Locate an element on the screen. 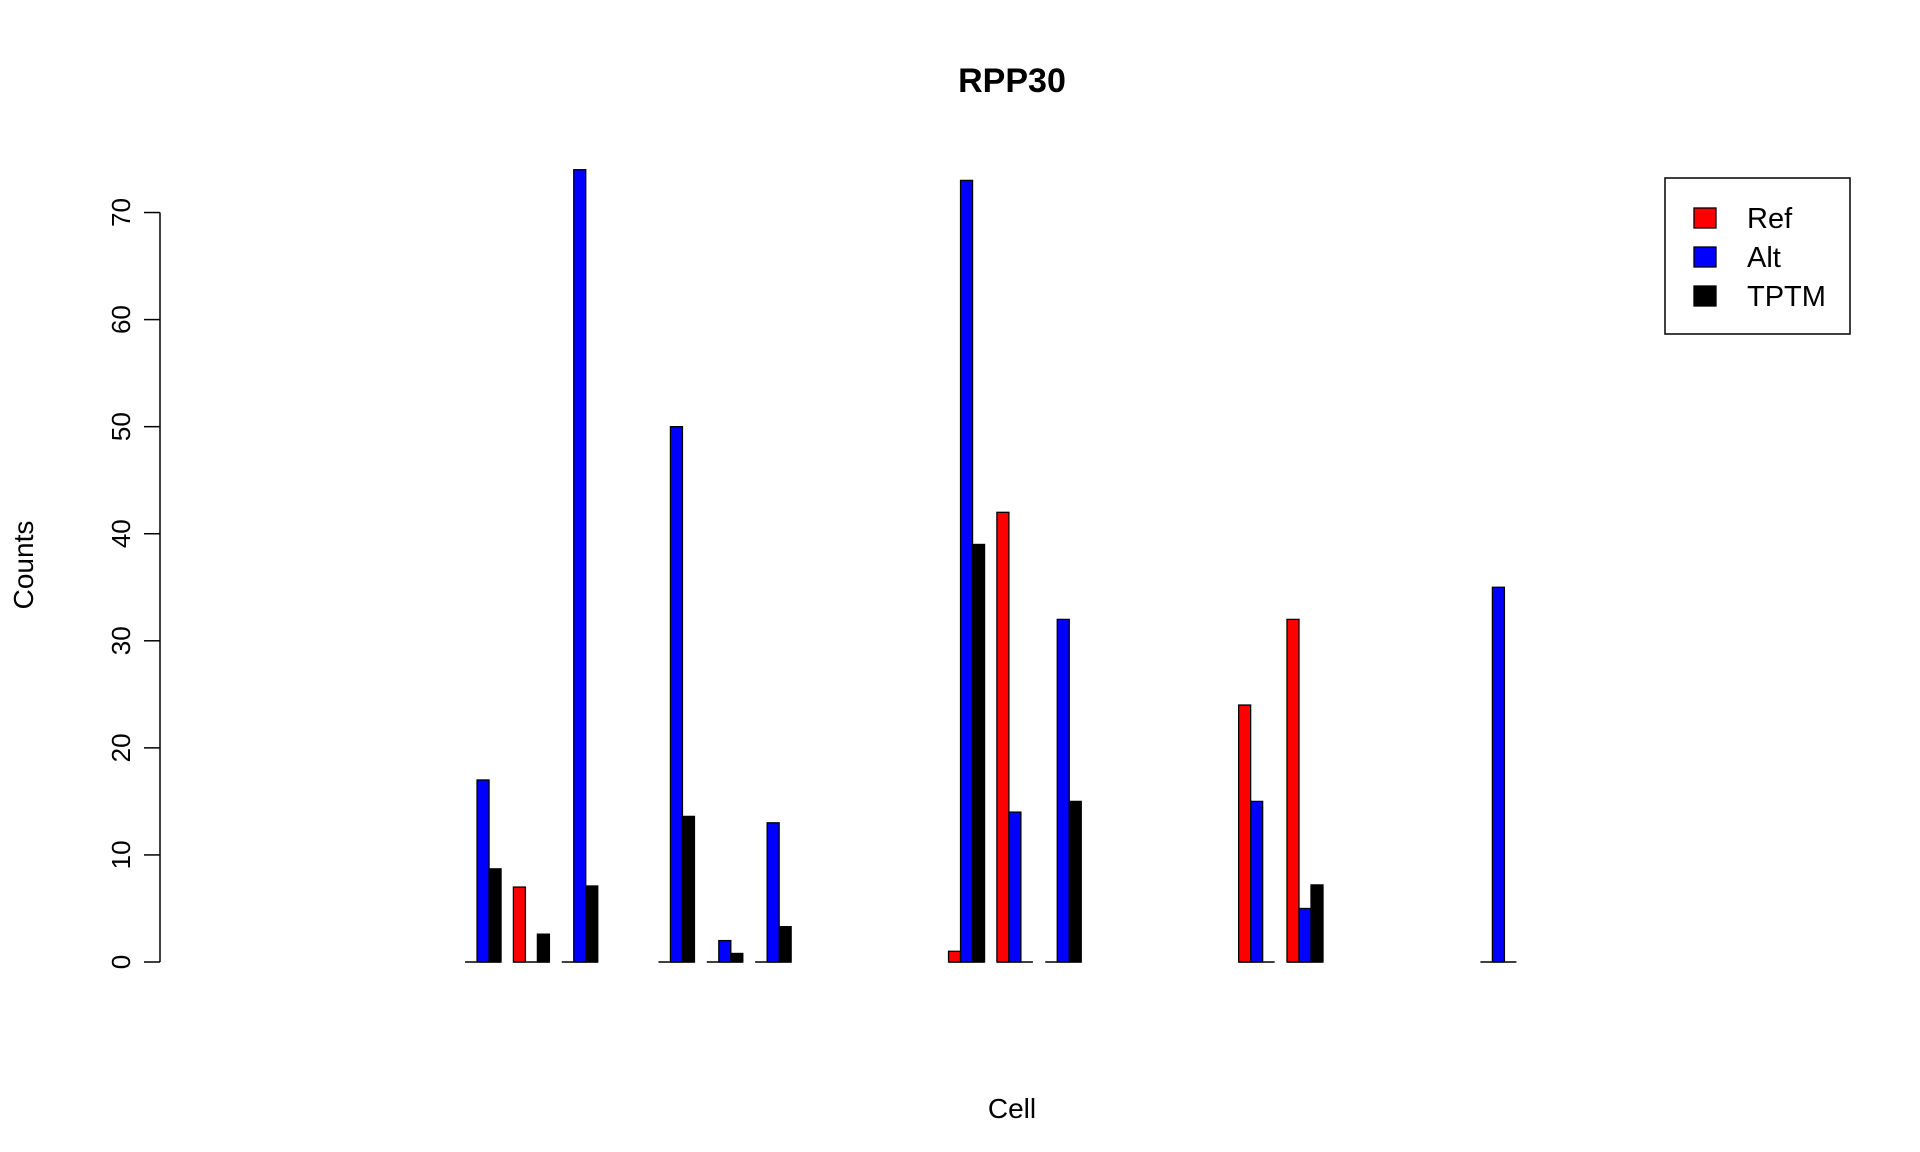  y-tick-label: 30 is located at coordinates (121, 640).